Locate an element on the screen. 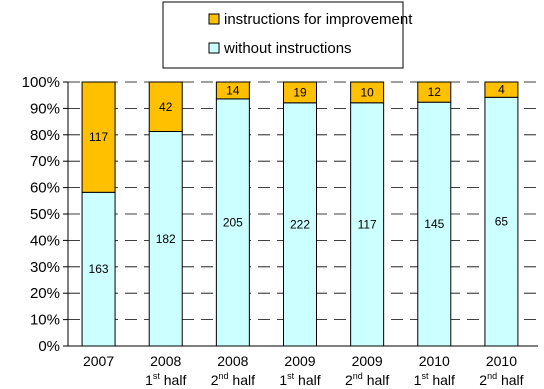 The height and width of the screenshot is (389, 544). y-tick-label: 20% is located at coordinates (45, 293).